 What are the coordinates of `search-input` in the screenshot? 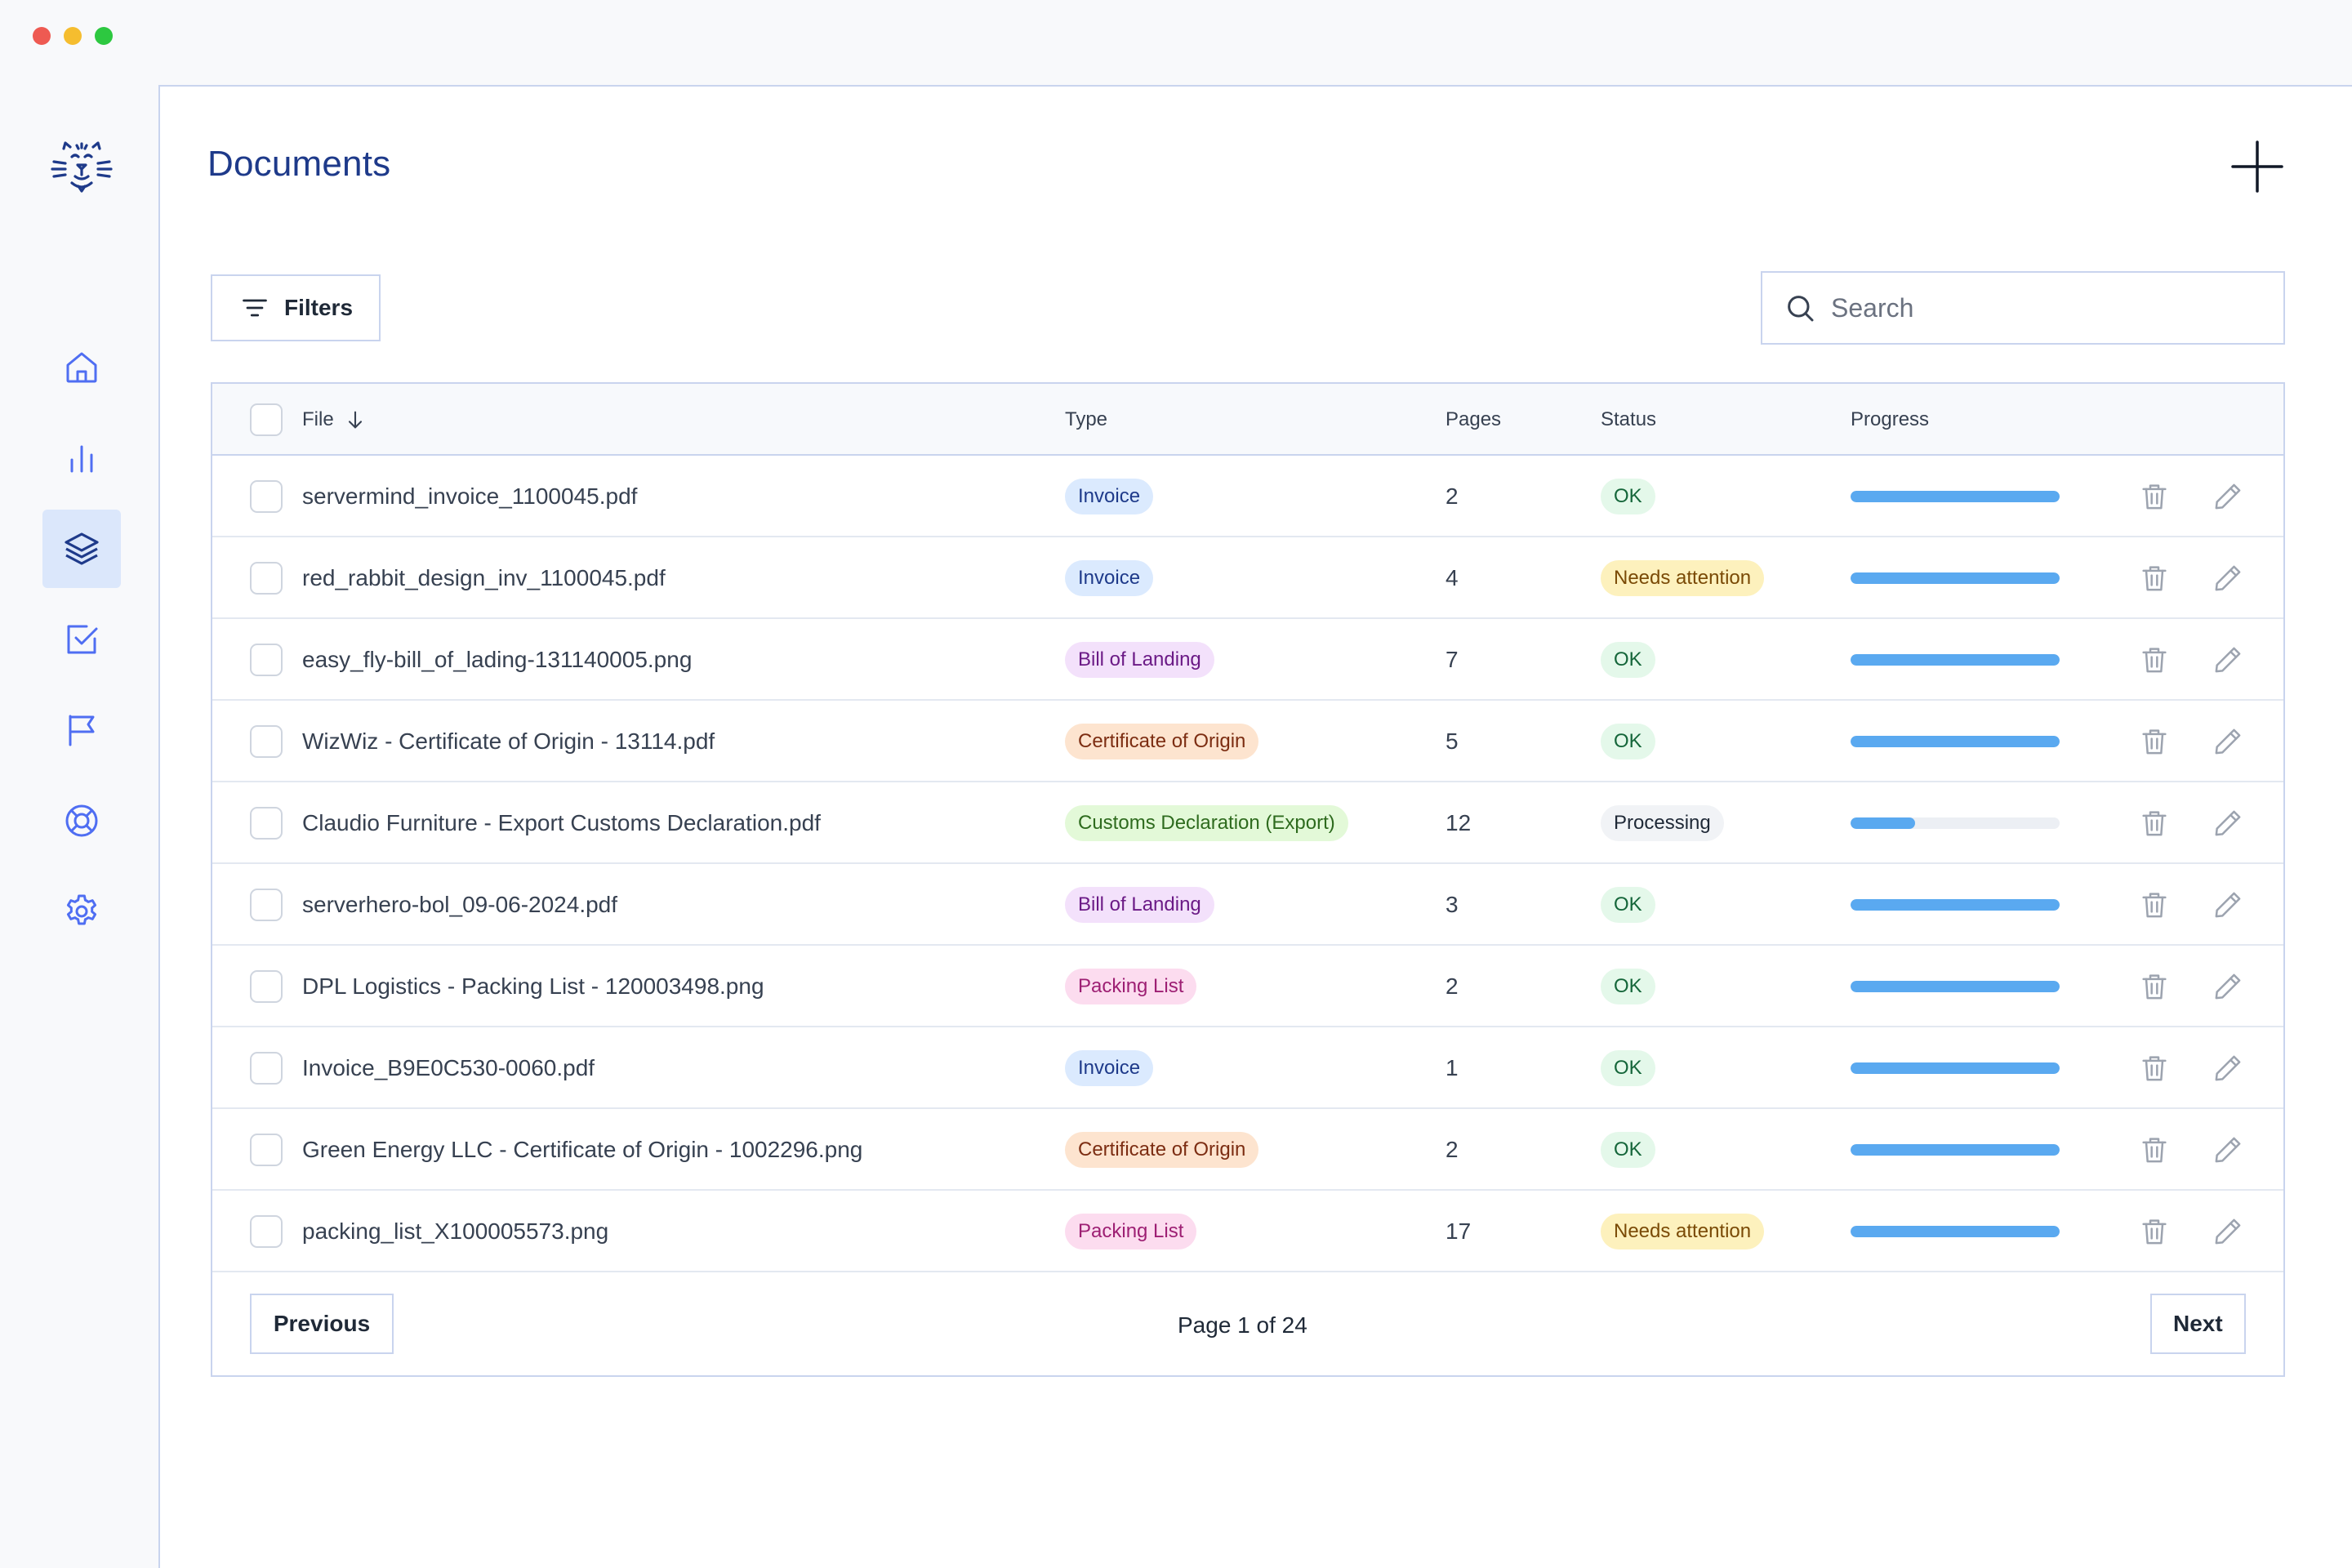 It's located at (2051, 307).